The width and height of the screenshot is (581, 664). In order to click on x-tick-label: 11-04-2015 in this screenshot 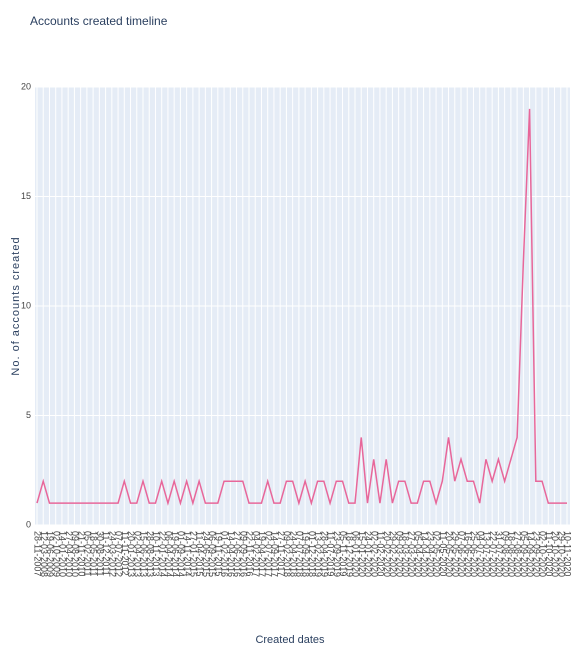, I will do `click(200, 553)`.